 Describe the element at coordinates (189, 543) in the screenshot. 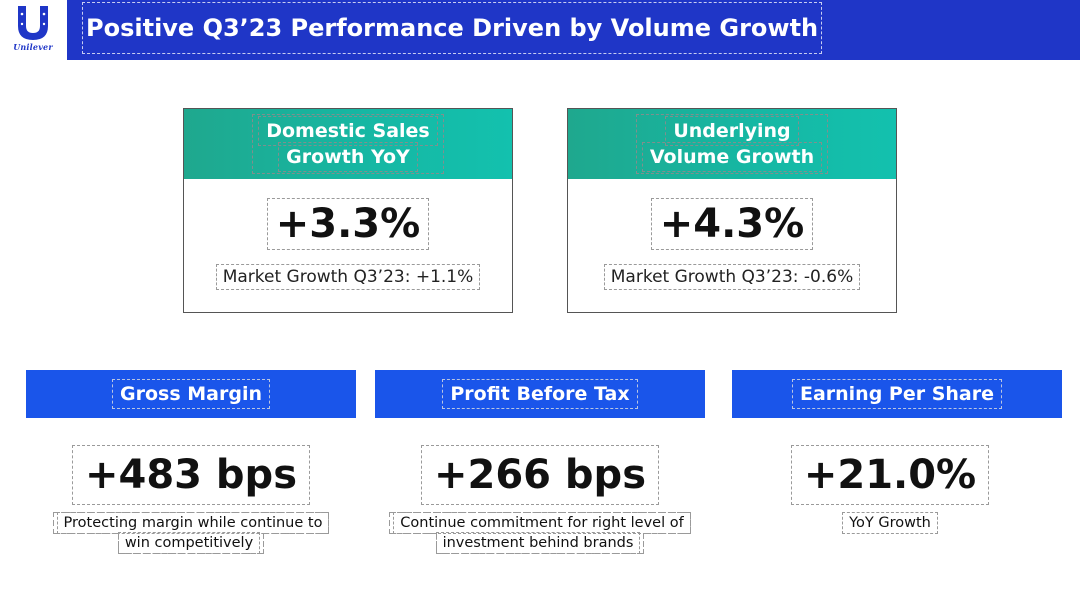

I see `metric-desc-line2: win competitively` at that location.